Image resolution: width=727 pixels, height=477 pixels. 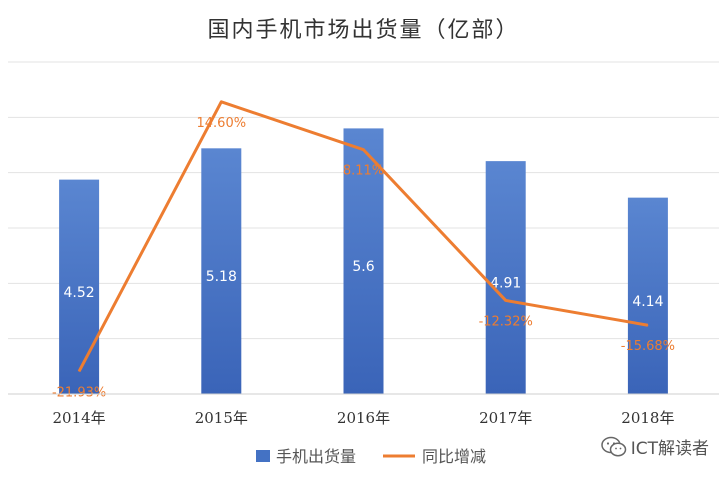 What do you see at coordinates (647, 302) in the screenshot?
I see `bar-data-label: 4.14` at bounding box center [647, 302].